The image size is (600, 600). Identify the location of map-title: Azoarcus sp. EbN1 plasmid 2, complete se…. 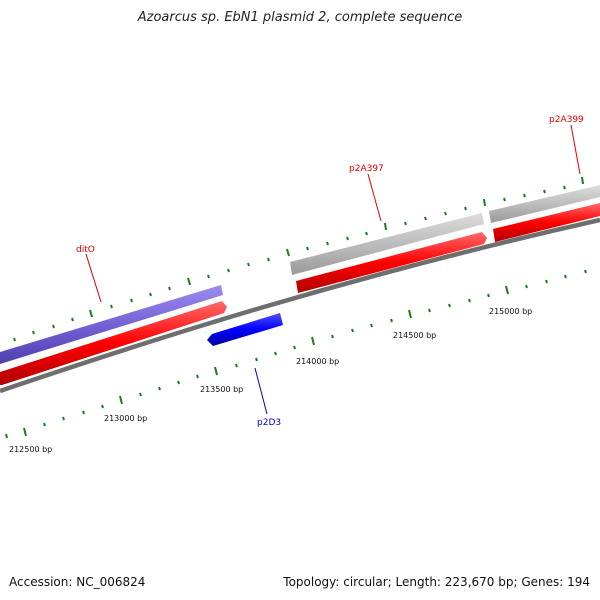
(300, 17).